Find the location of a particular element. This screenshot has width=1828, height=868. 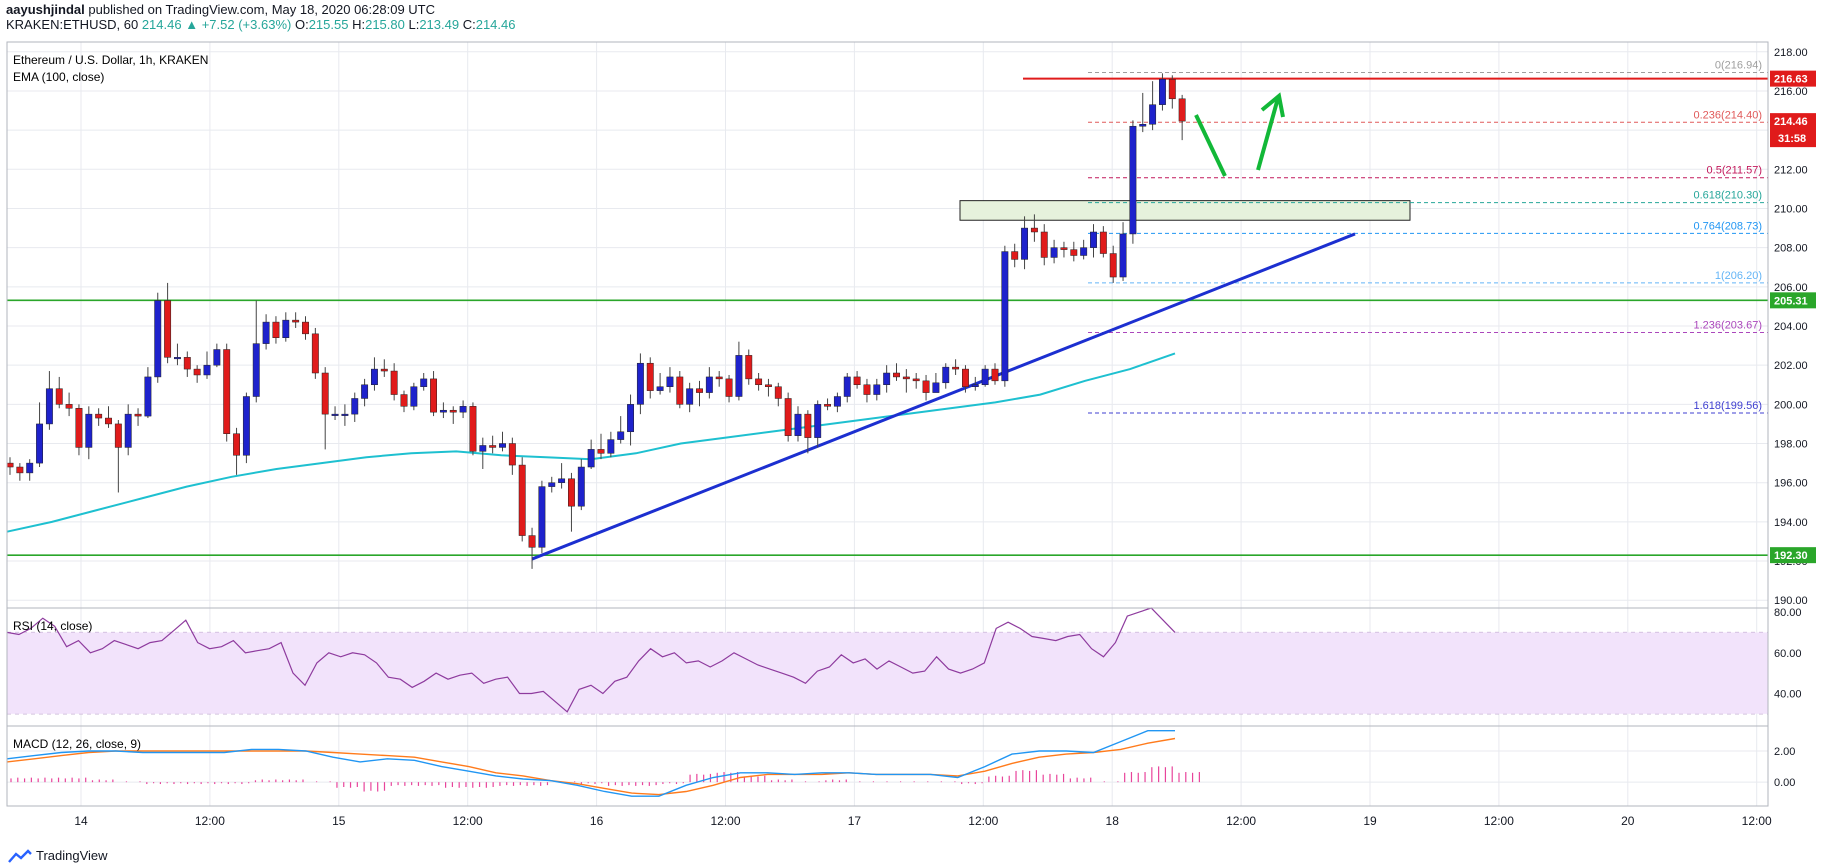

time-tick-label: 19 is located at coordinates (1370, 821).